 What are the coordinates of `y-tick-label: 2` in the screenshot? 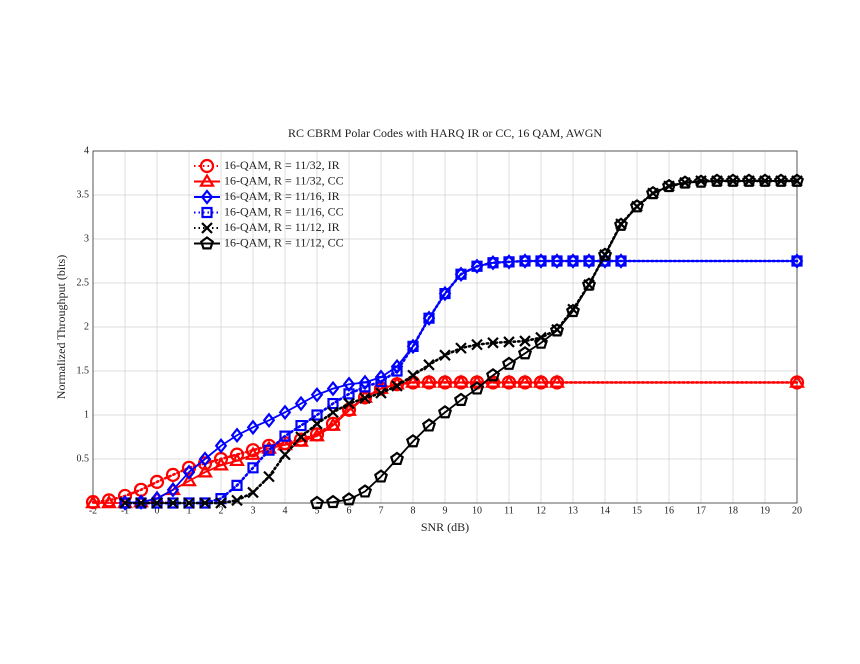 It's located at (86, 326).